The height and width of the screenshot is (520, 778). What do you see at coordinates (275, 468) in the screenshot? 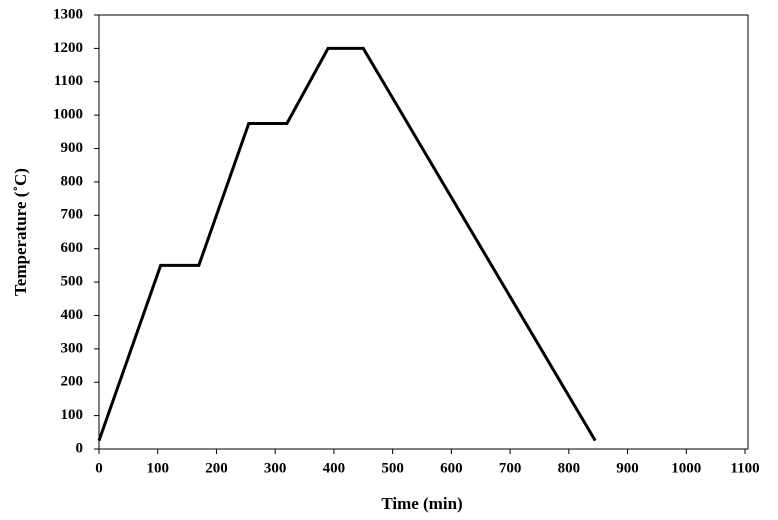
I see `x-tick-label: 300` at bounding box center [275, 468].